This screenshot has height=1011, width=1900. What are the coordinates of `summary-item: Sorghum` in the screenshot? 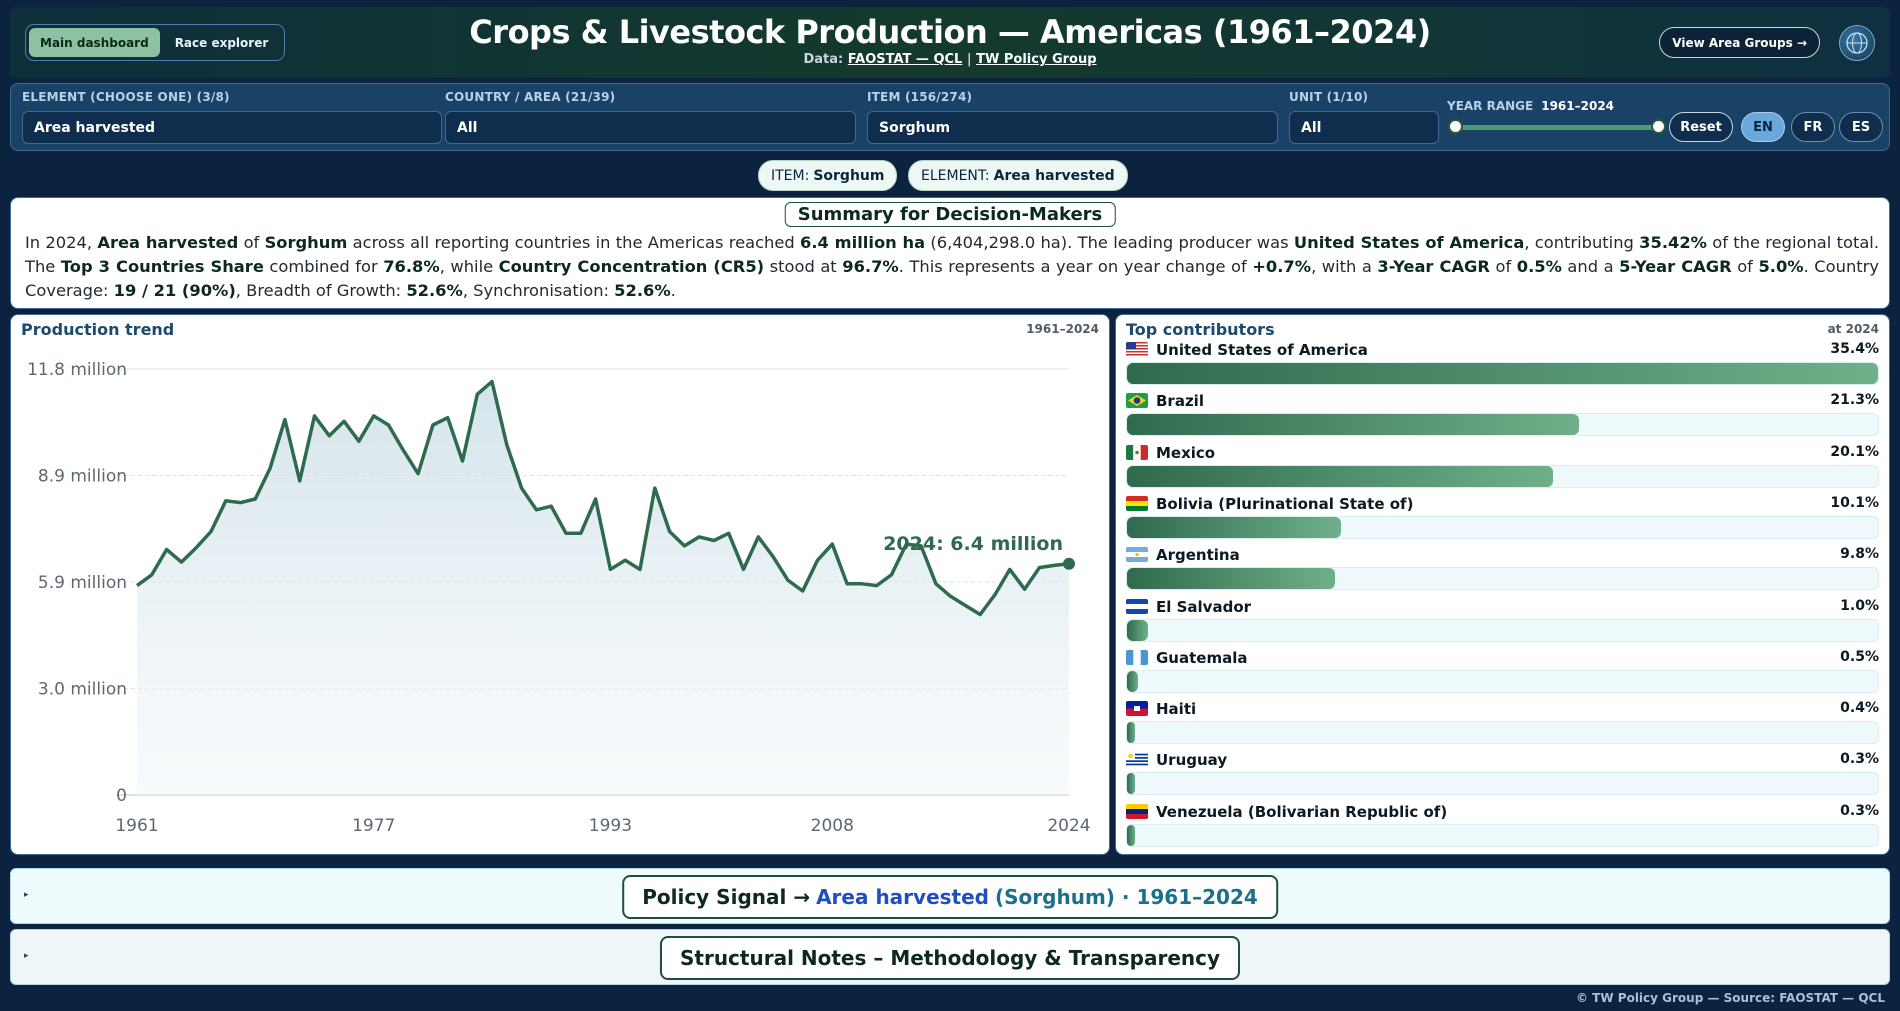 It's located at (306, 242).